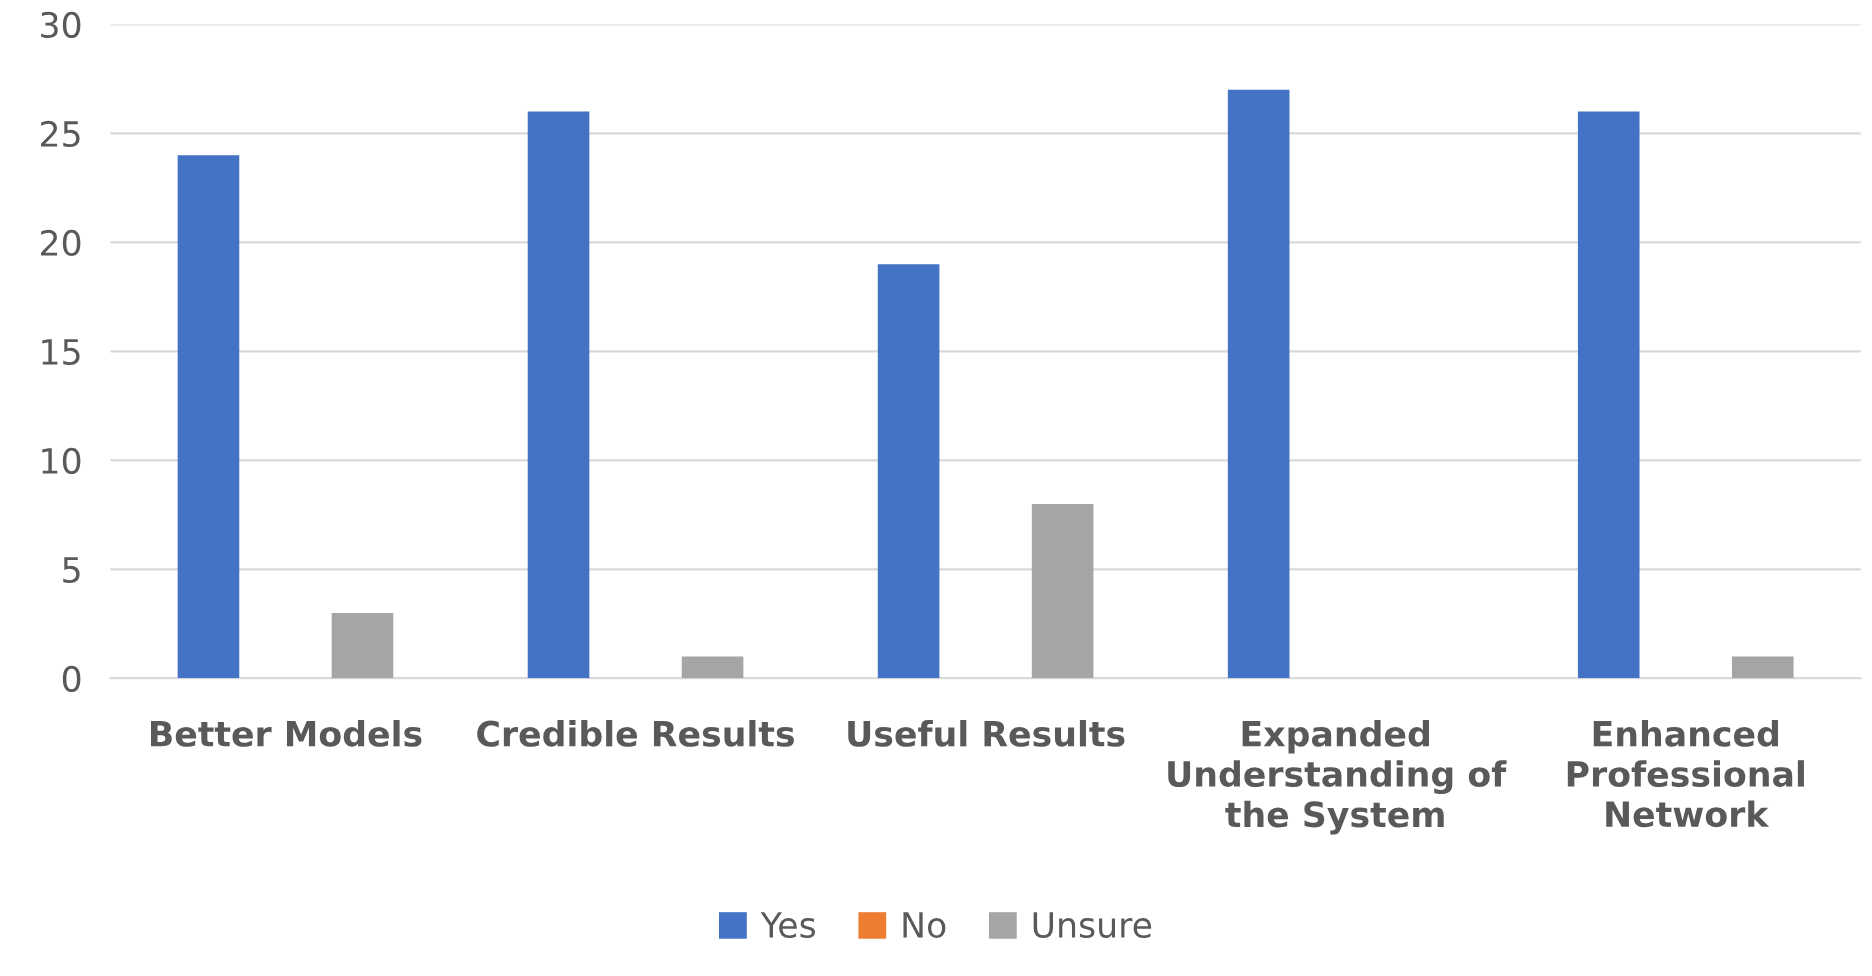 Image resolution: width=1872 pixels, height=976 pixels. I want to click on x-tick-label: Better Models, so click(286, 733).